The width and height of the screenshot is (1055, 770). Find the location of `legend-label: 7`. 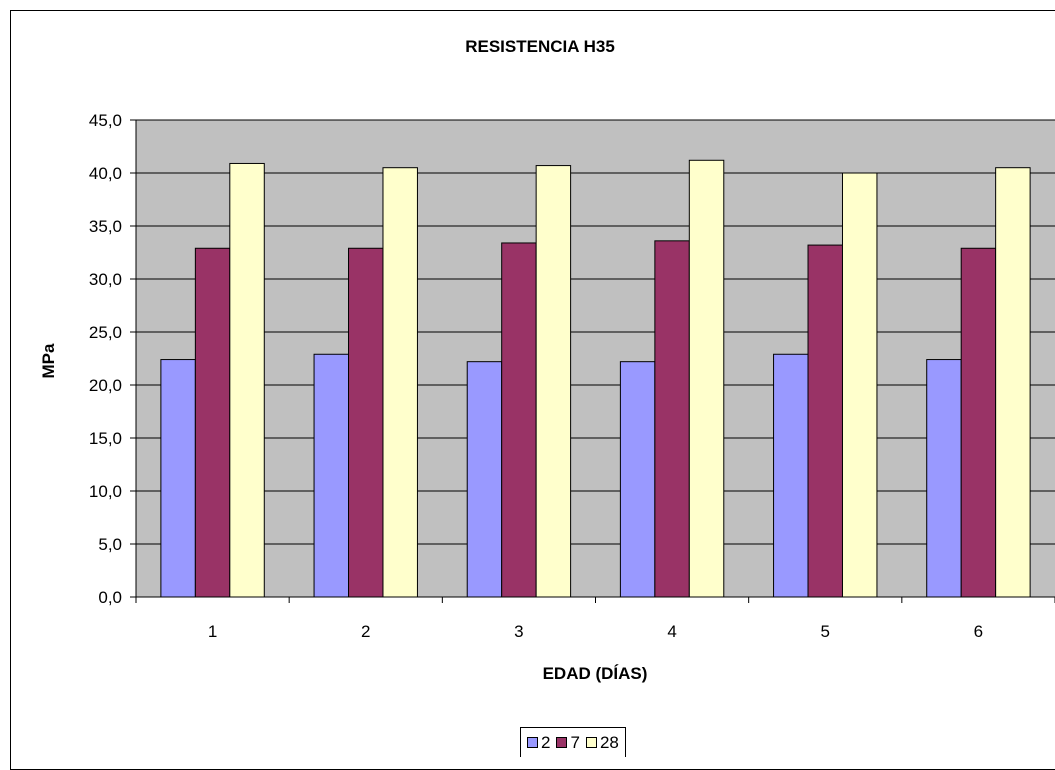

legend-label: 7 is located at coordinates (575, 742).